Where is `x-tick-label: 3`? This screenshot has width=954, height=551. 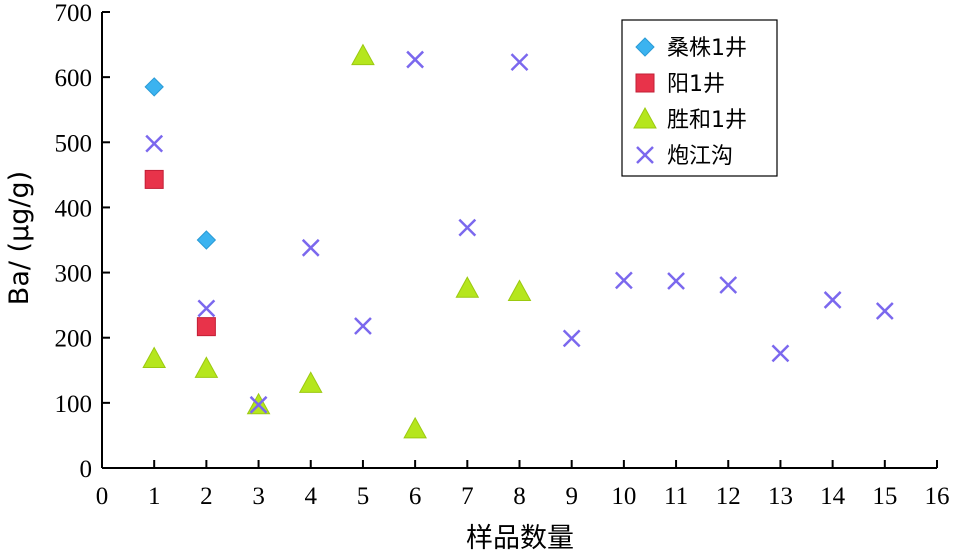
x-tick-label: 3 is located at coordinates (258, 496).